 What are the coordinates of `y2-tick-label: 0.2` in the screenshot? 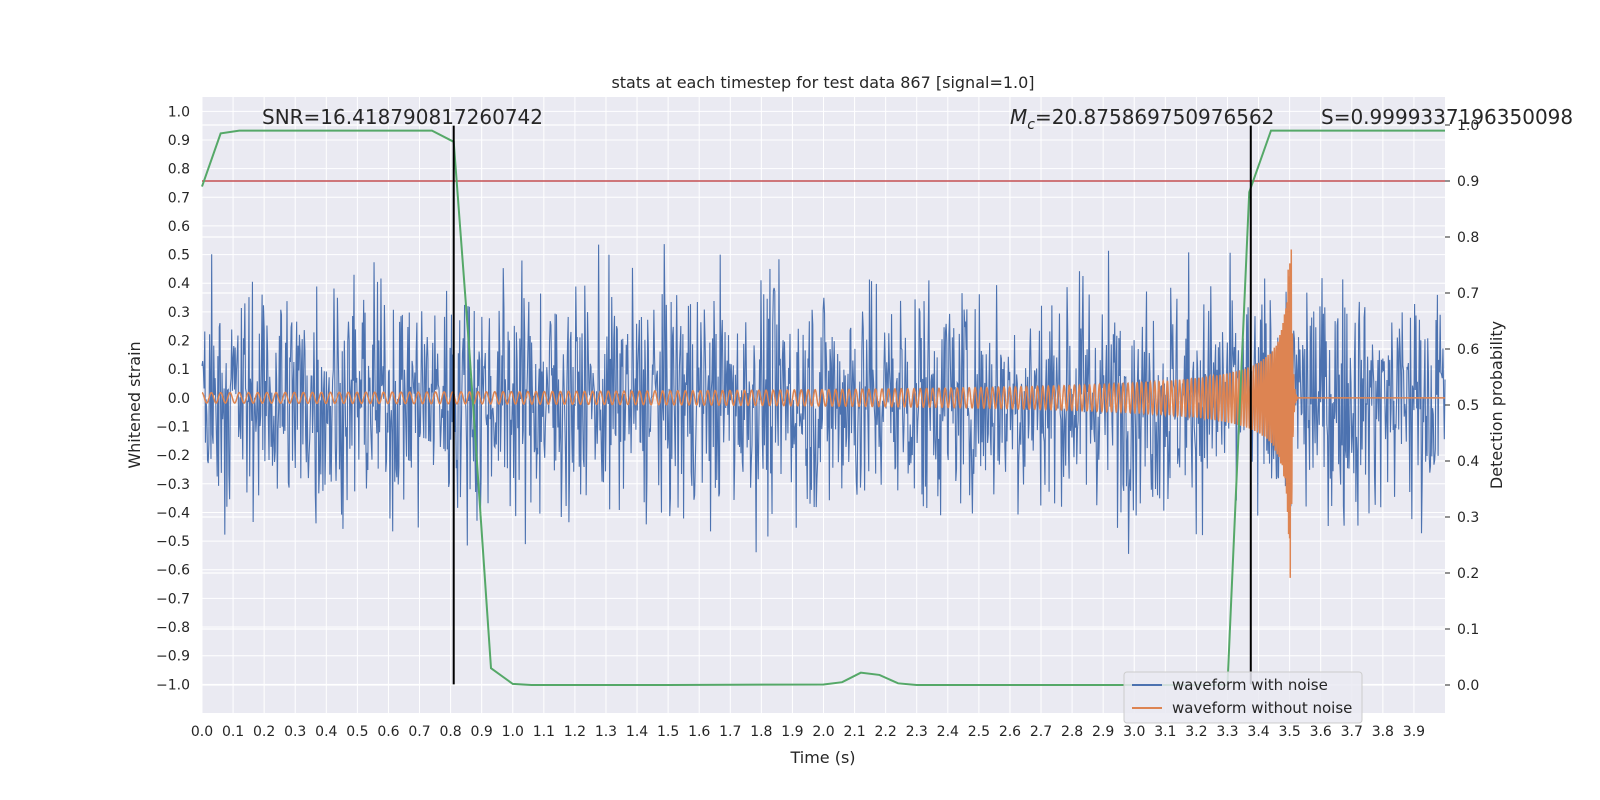 It's located at (1468, 574).